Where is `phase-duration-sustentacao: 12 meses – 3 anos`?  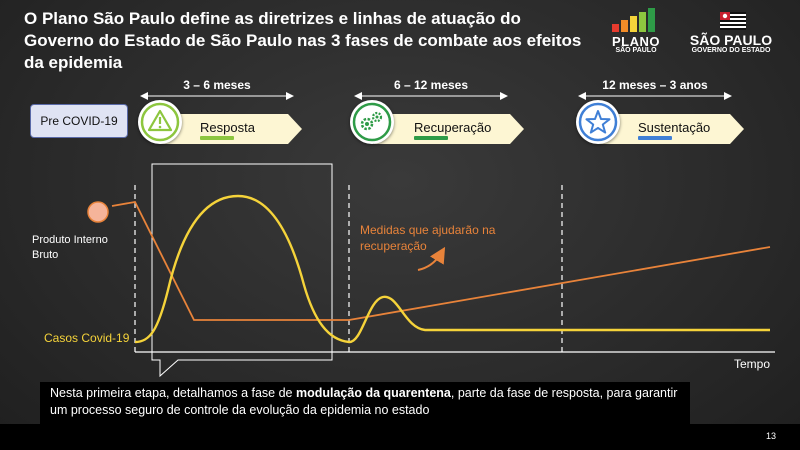
phase-duration-sustentacao: 12 meses – 3 anos is located at coordinates (655, 85).